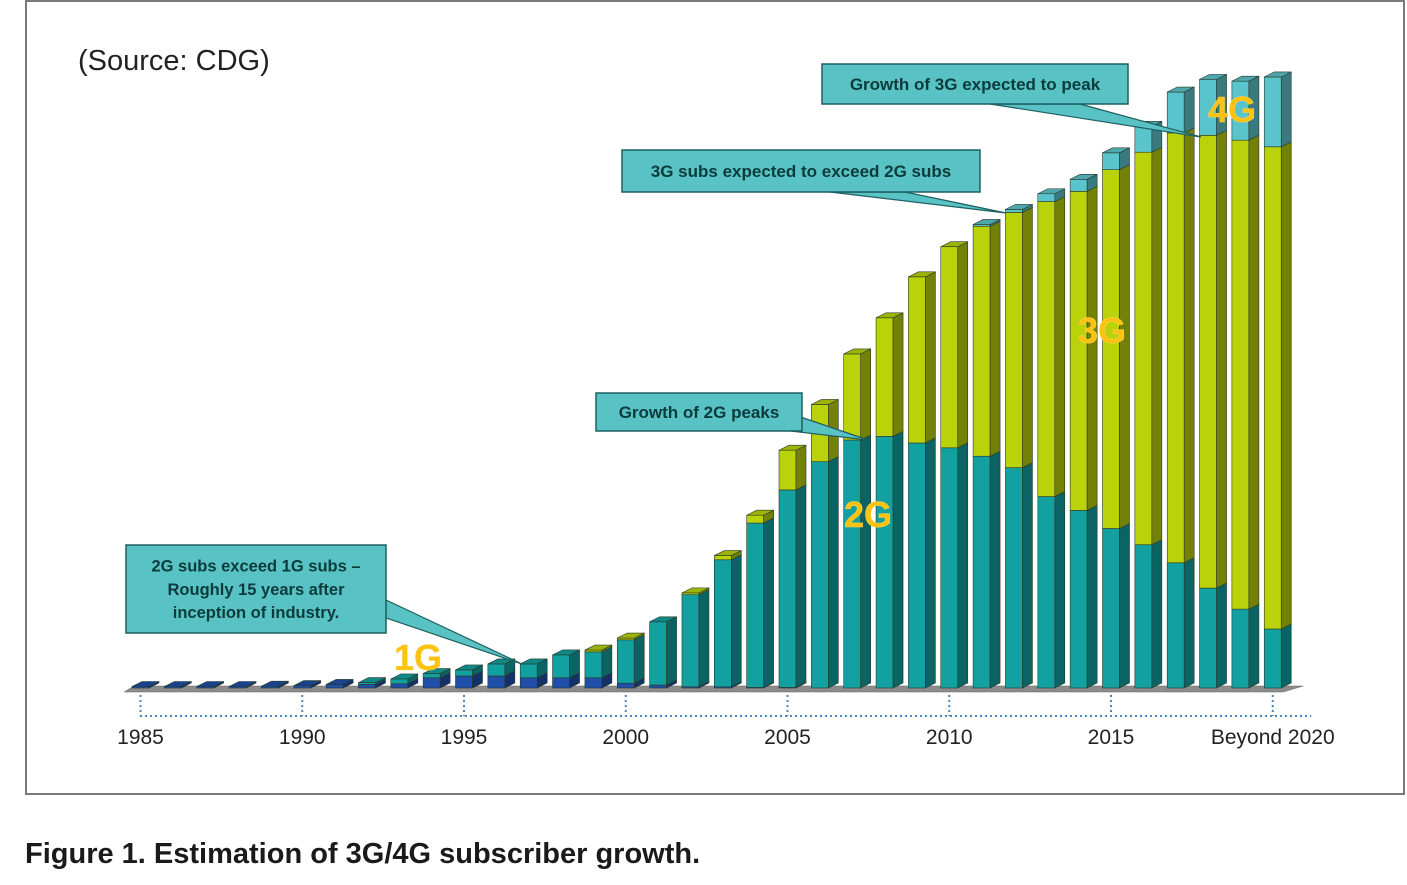 The height and width of the screenshot is (885, 1407). Describe the element at coordinates (418, 657) in the screenshot. I see `generation-label-1G: 1G` at that location.